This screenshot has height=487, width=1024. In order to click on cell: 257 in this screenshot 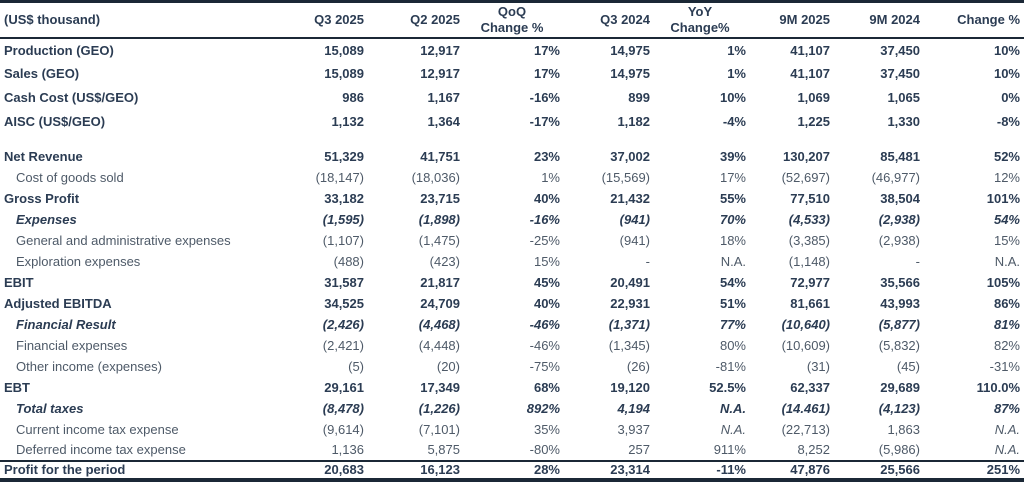, I will do `click(639, 449)`.